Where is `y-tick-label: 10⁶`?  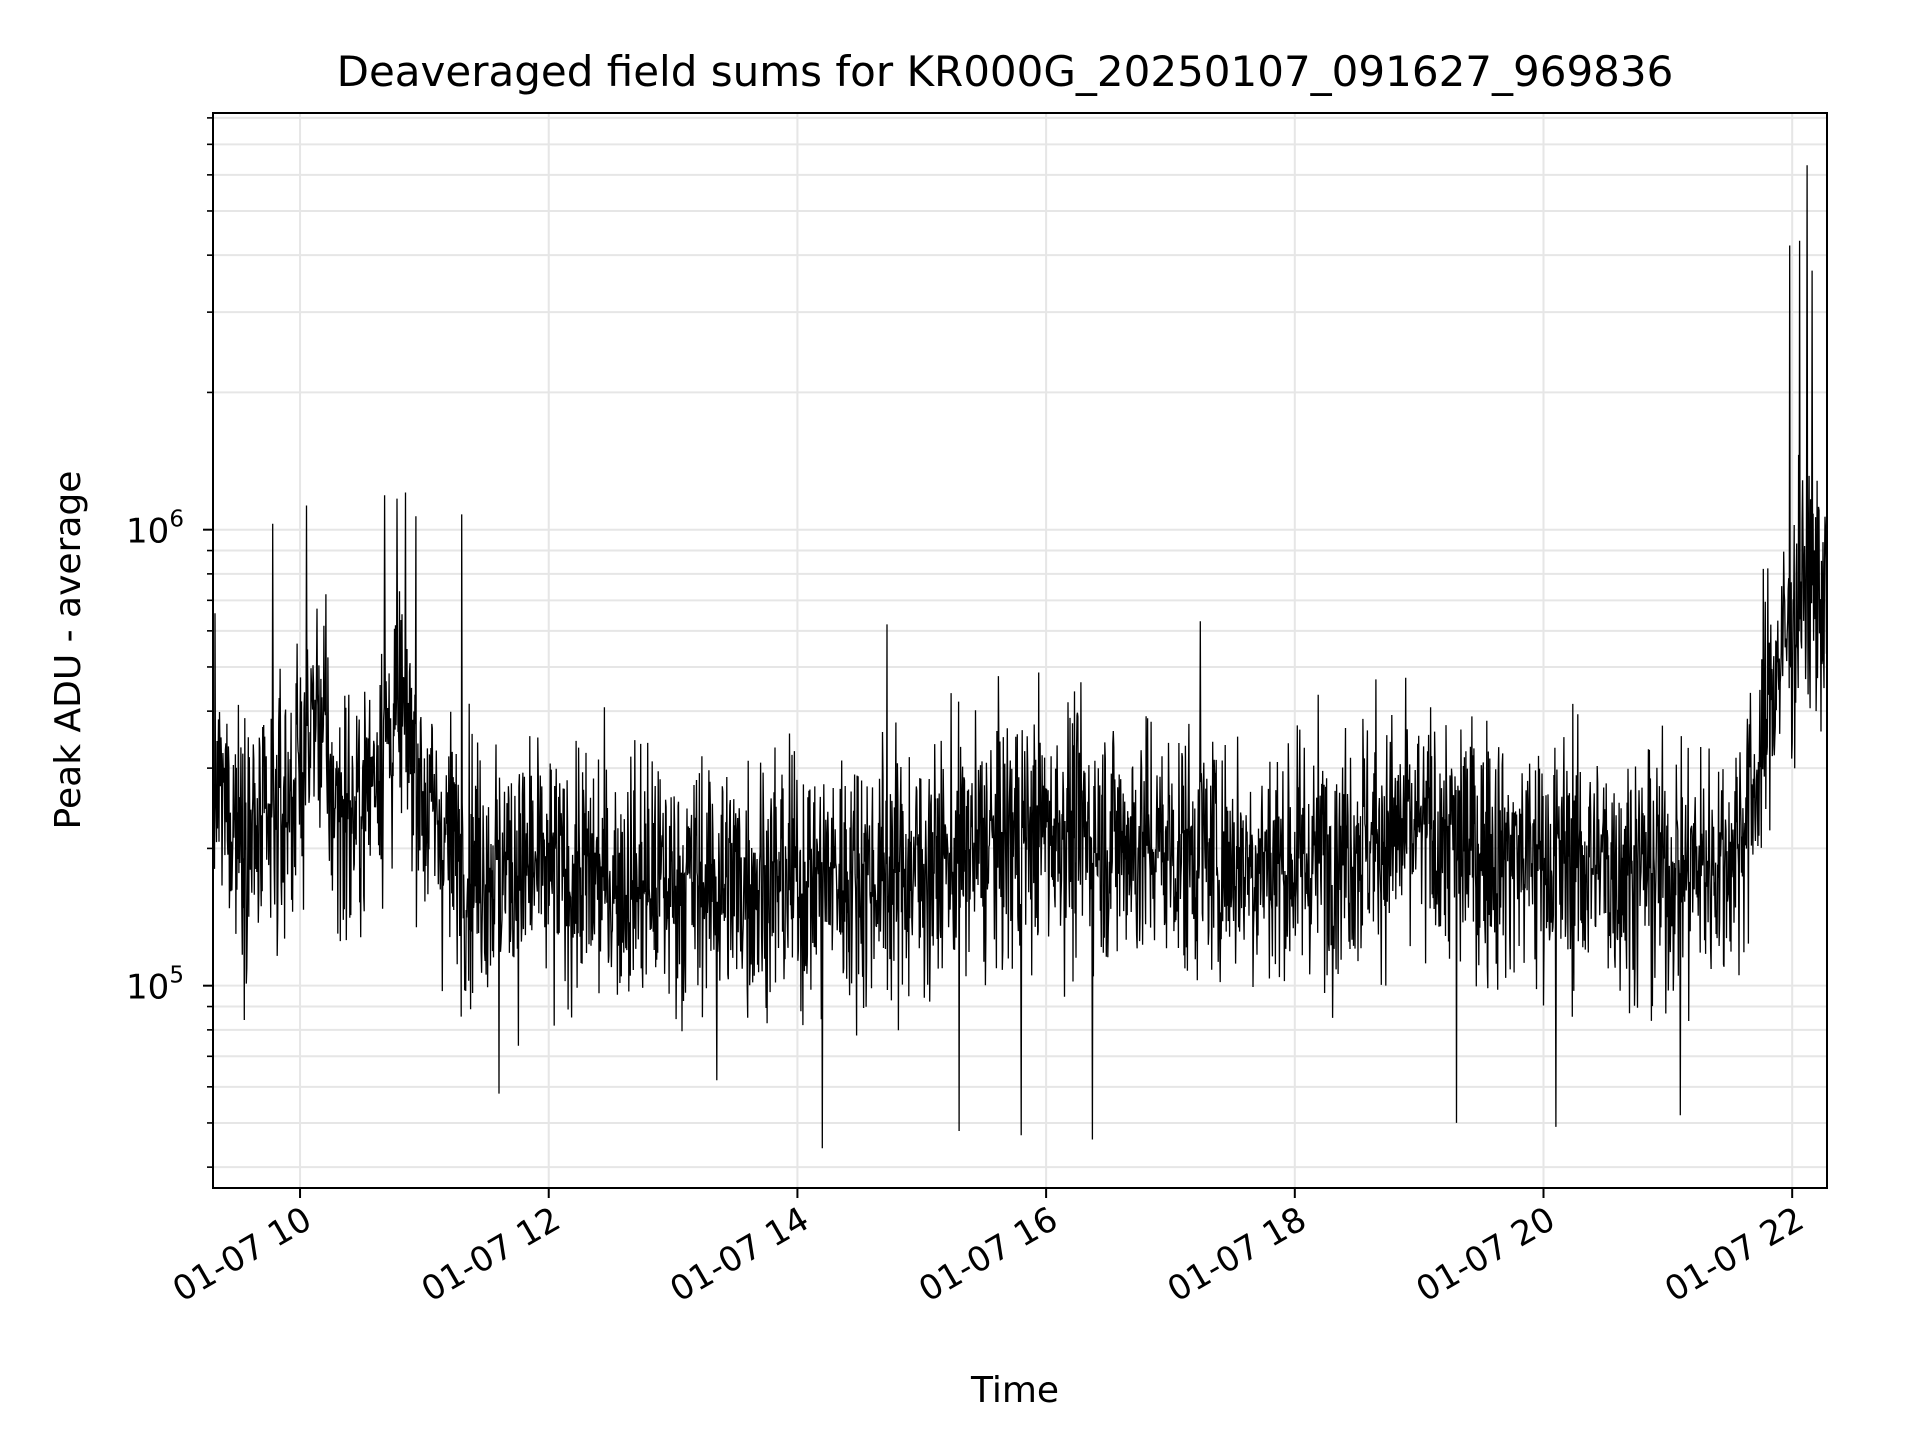
y-tick-label: 10⁶ is located at coordinates (155, 529).